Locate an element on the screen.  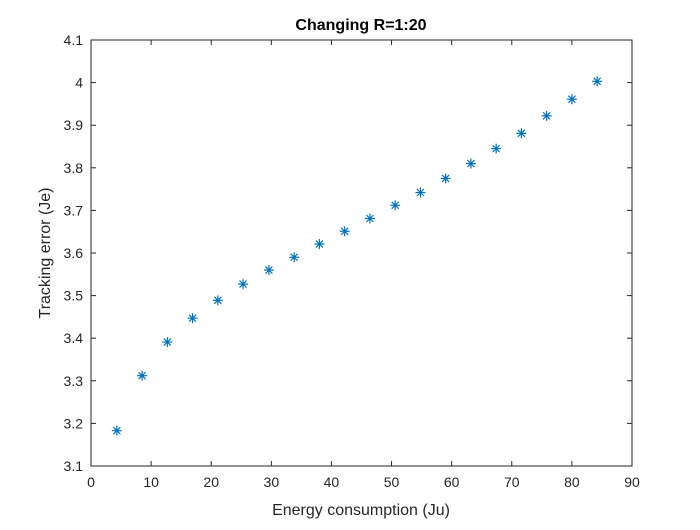
y-tick-label: 3.3 is located at coordinates (74, 381).